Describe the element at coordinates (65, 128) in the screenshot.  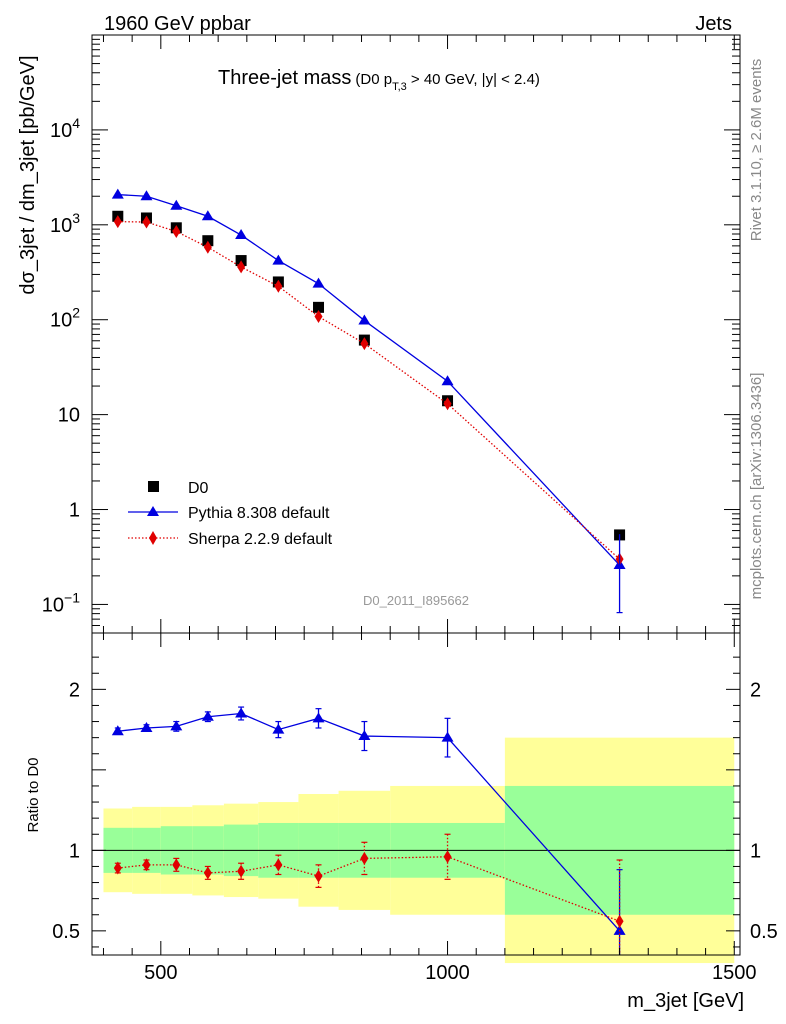
I see `main-y-tick-label-5: 10⁴` at that location.